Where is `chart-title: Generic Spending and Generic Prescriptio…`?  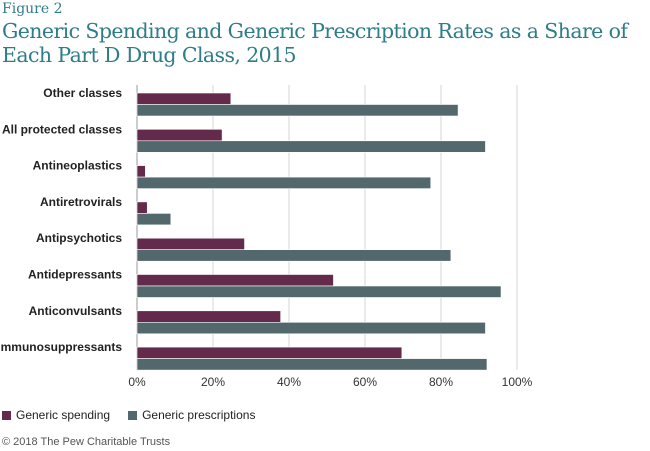
chart-title: Generic Spending and Generic Prescriptio… is located at coordinates (315, 43).